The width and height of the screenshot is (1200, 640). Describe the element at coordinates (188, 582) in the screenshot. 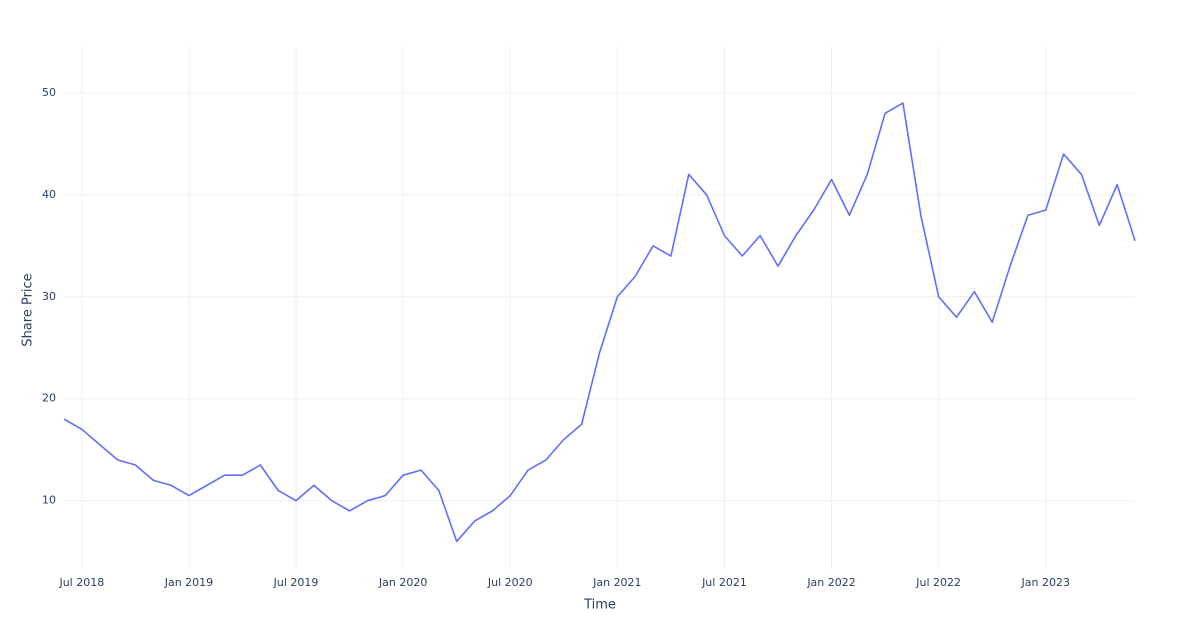

I see `x-tick-label: Jan 2019` at that location.